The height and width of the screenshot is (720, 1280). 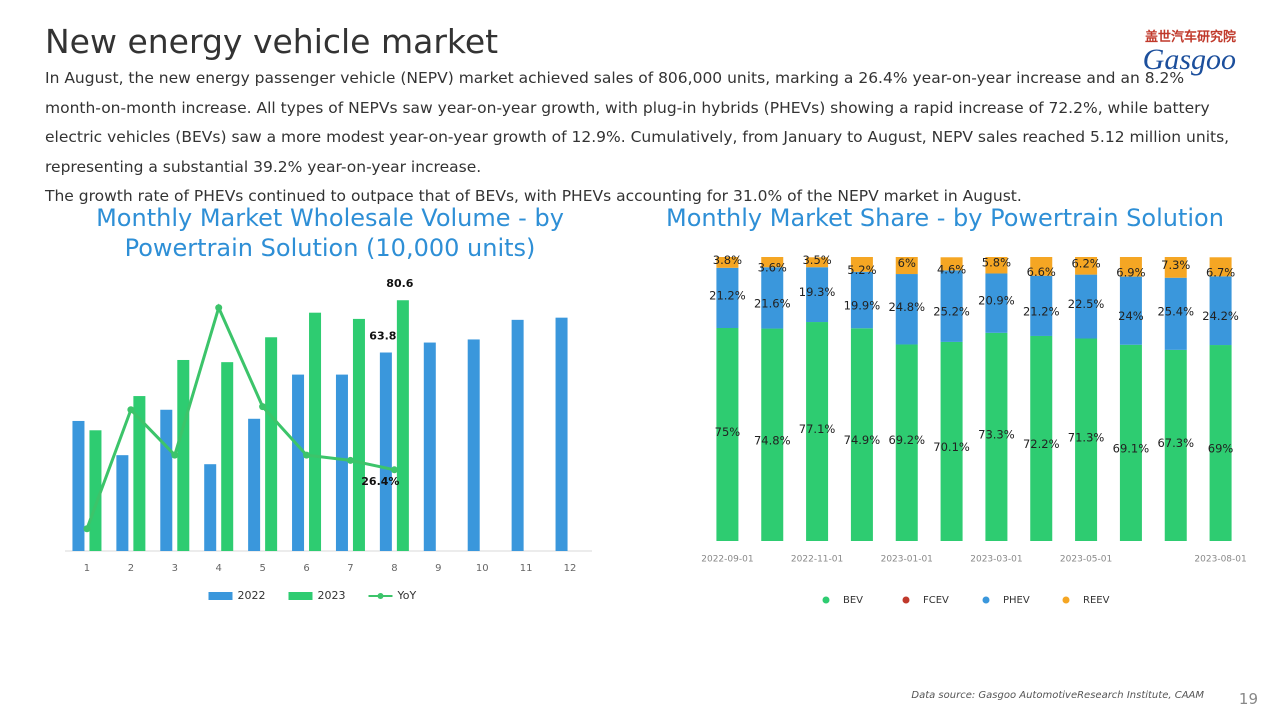 What do you see at coordinates (380, 481) in the screenshot?
I see `data-label: 26.4%` at bounding box center [380, 481].